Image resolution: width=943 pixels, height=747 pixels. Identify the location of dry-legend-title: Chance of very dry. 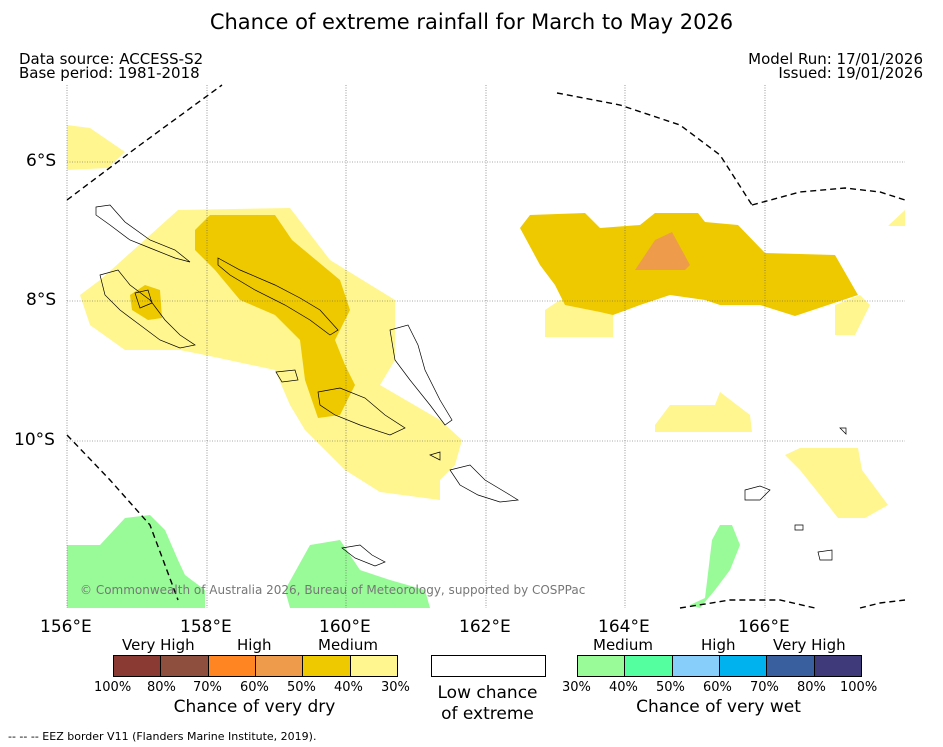
(254, 707).